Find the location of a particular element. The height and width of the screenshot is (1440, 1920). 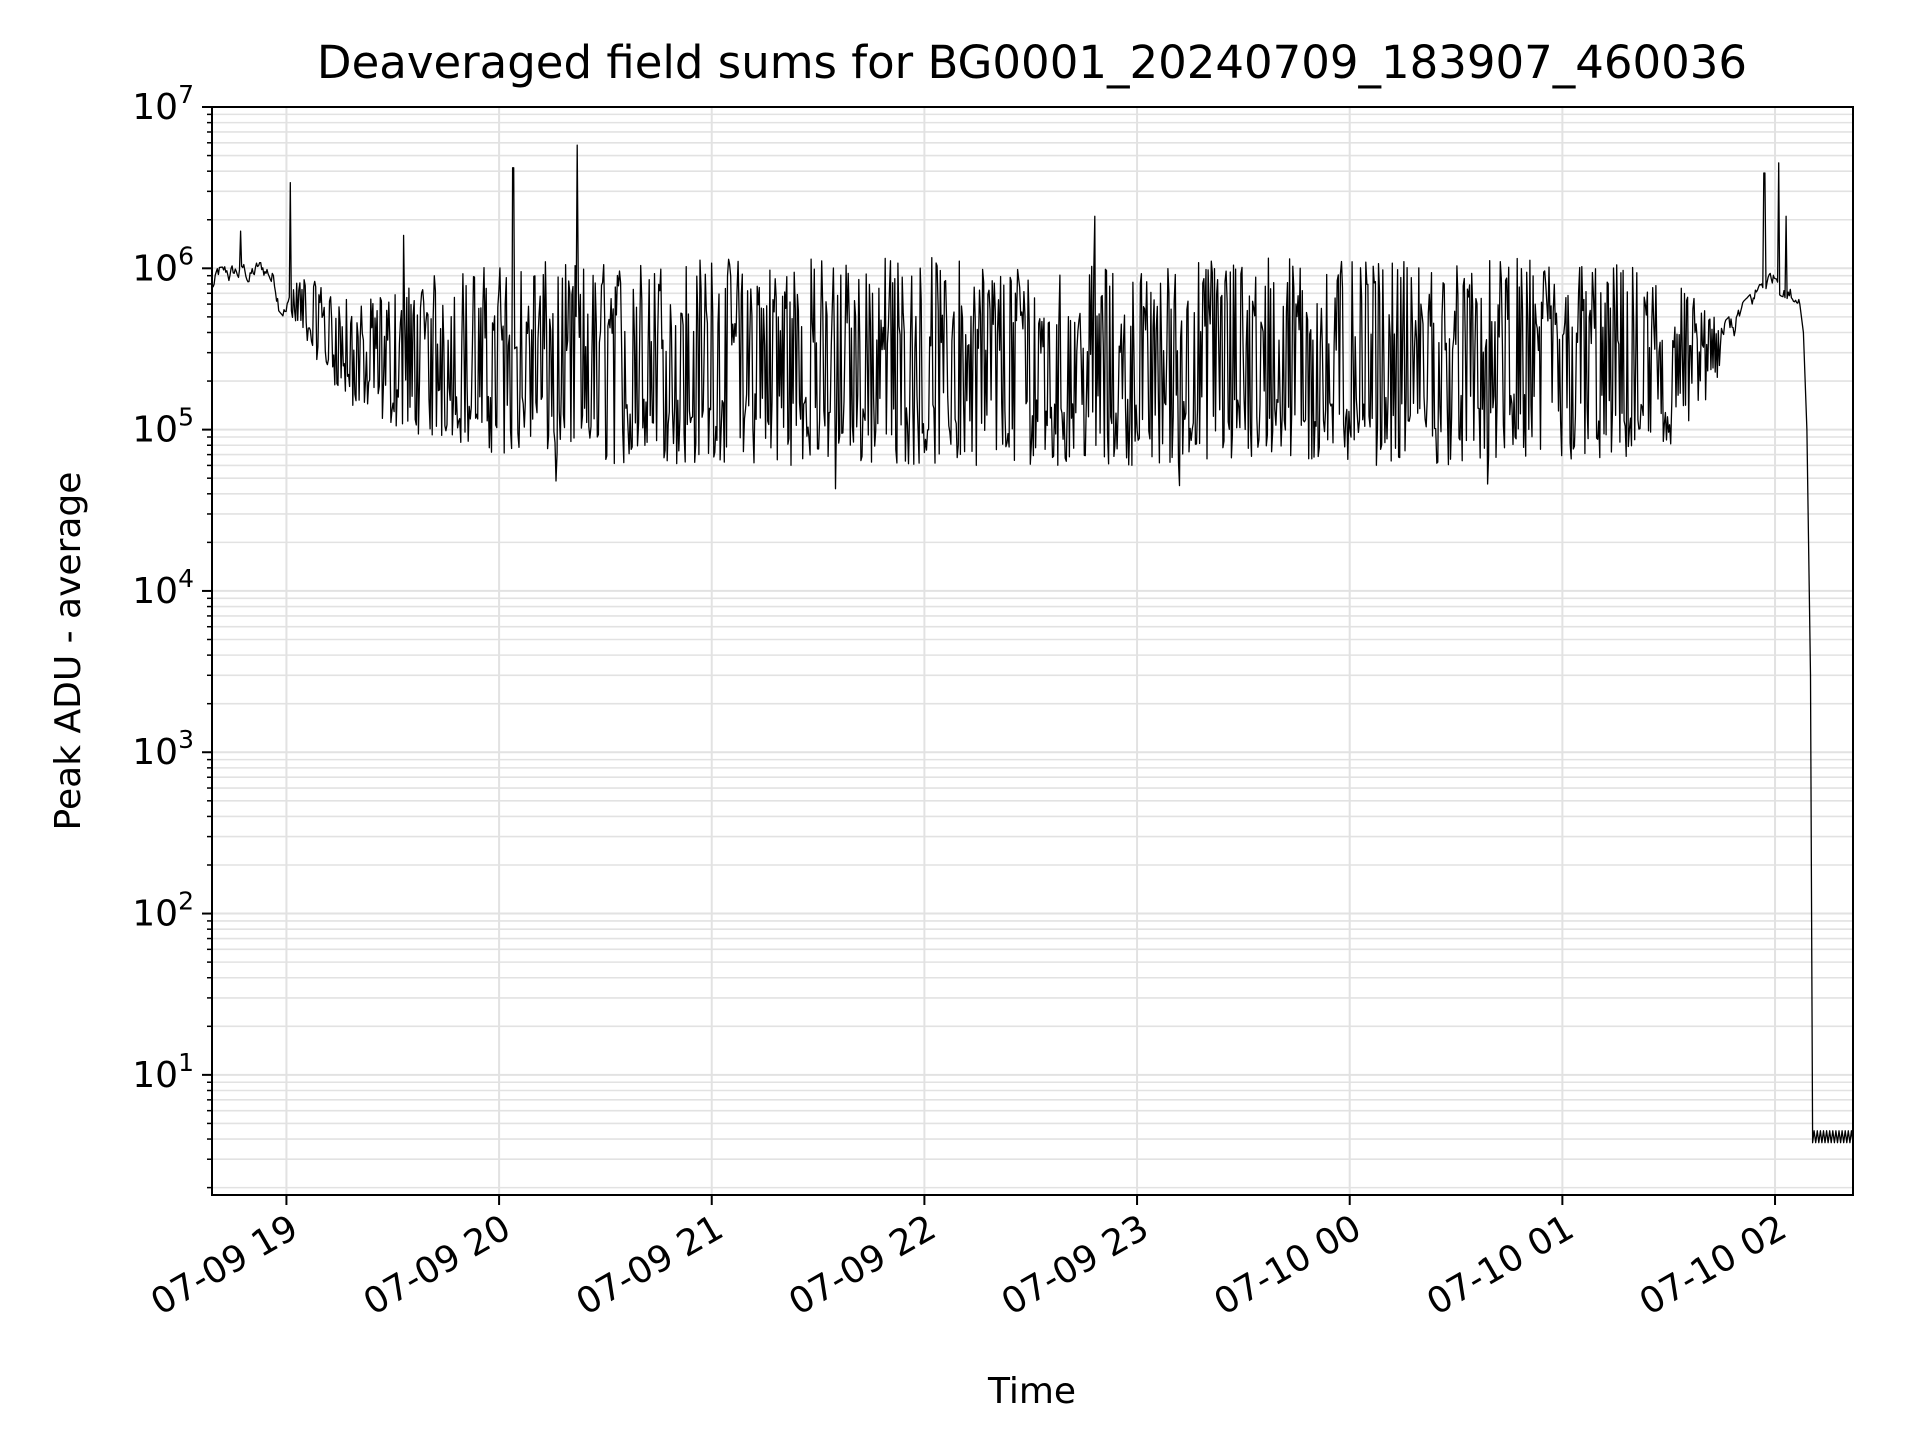

x-tick-label: 07-10 00 is located at coordinates (1288, 1265).